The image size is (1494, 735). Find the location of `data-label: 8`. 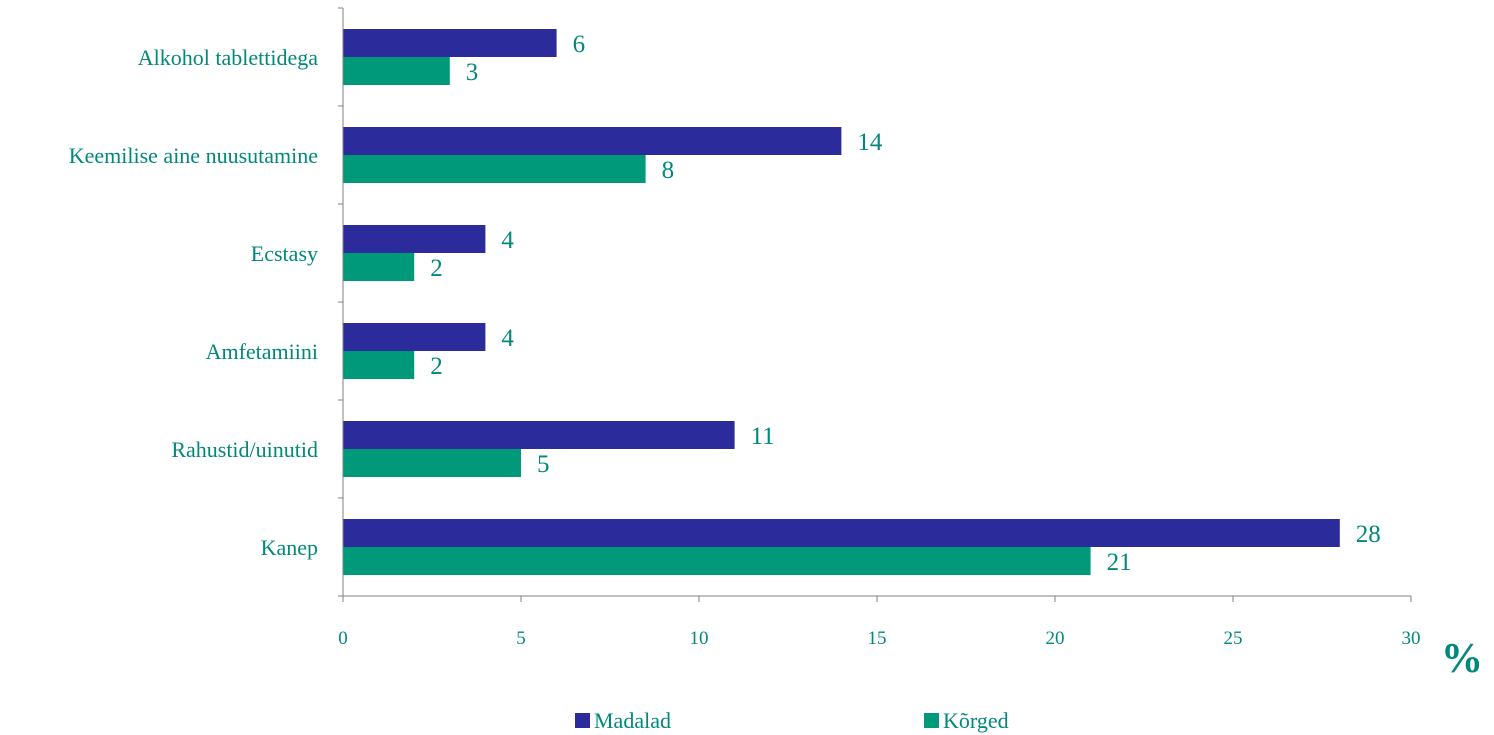

data-label: 8 is located at coordinates (668, 170).